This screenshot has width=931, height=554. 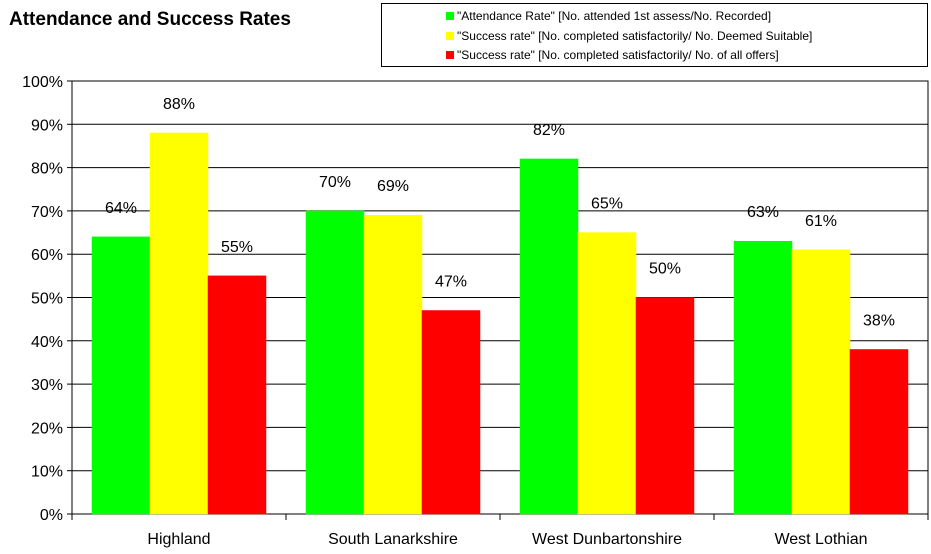 I want to click on x-tick-label: West Lothian, so click(x=820, y=539).